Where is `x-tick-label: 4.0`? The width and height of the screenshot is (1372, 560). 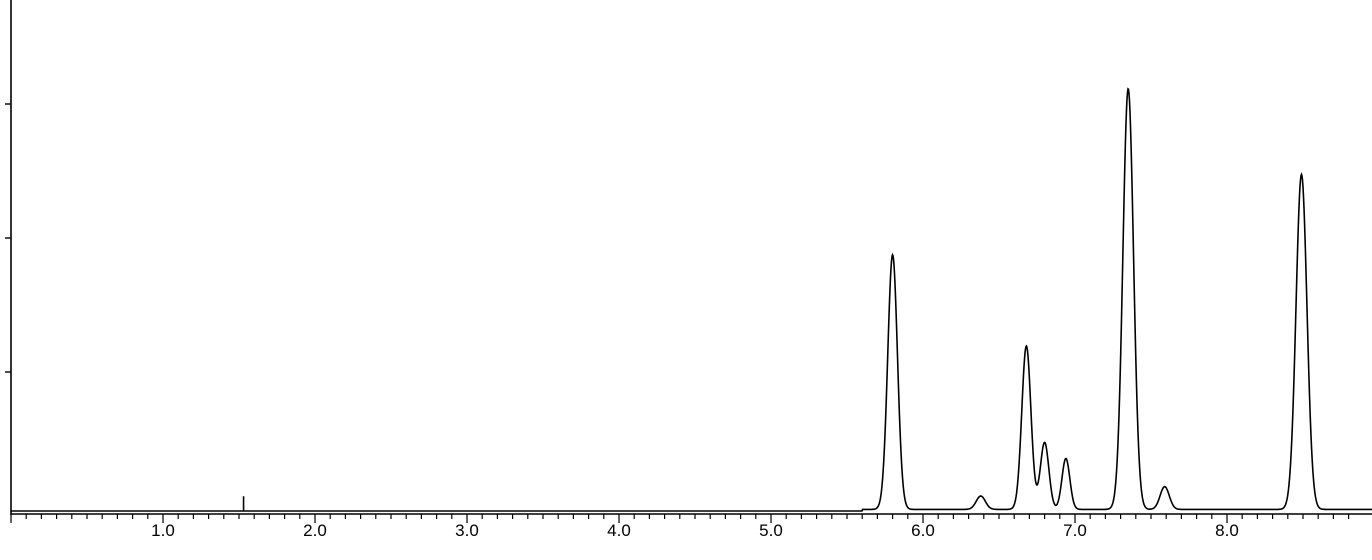 x-tick-label: 4.0 is located at coordinates (619, 530).